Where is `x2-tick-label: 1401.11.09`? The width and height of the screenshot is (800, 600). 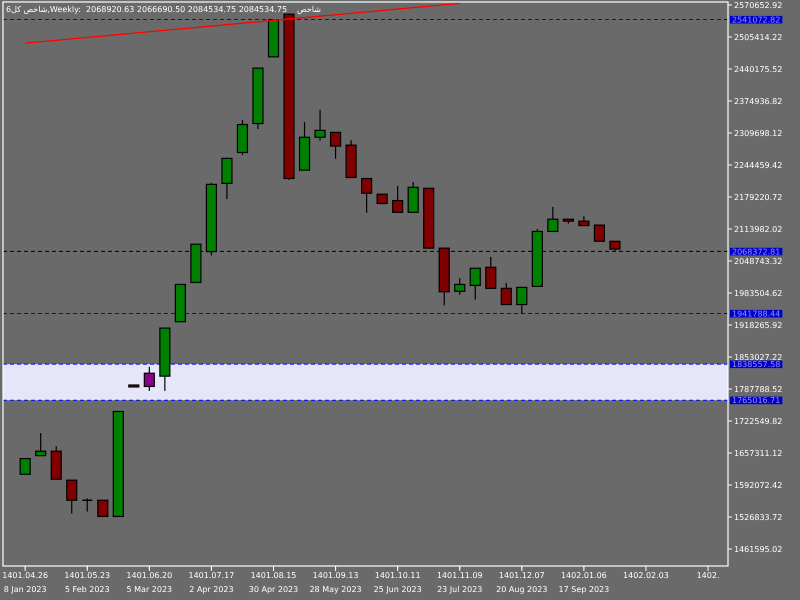 x2-tick-label: 1401.11.09 is located at coordinates (459, 575).